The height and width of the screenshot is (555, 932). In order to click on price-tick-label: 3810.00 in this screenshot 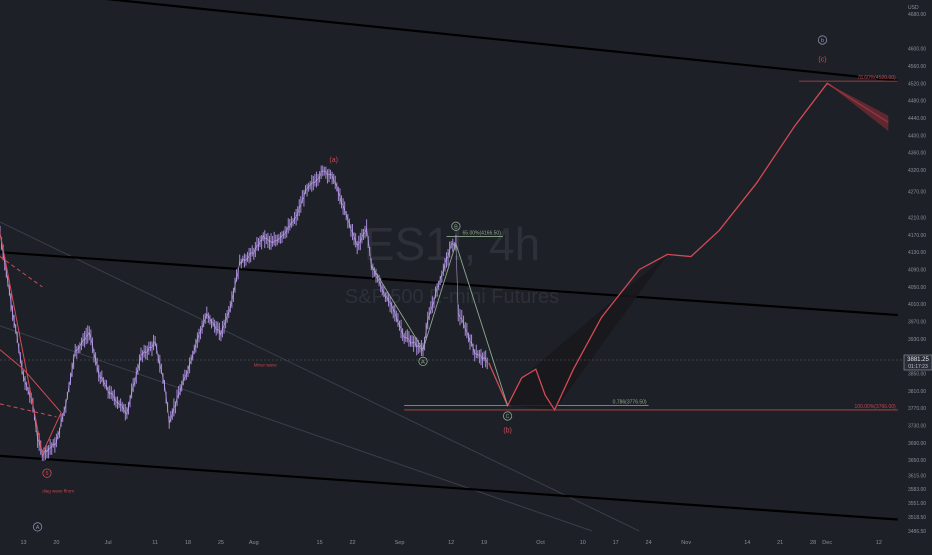, I will do `click(917, 392)`.